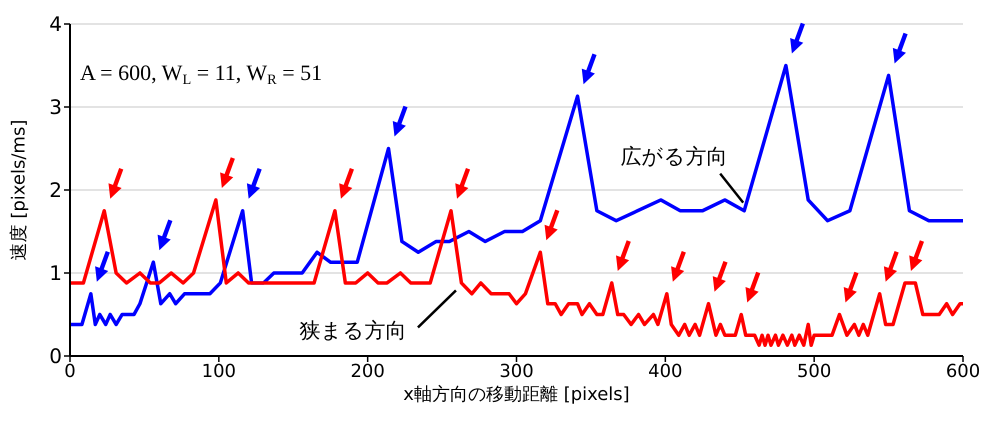 The height and width of the screenshot is (428, 983). Describe the element at coordinates (201, 74) in the screenshot. I see `annotation: A = 600, W$_{L}$ = 11, W$_{R}$ = 51` at that location.